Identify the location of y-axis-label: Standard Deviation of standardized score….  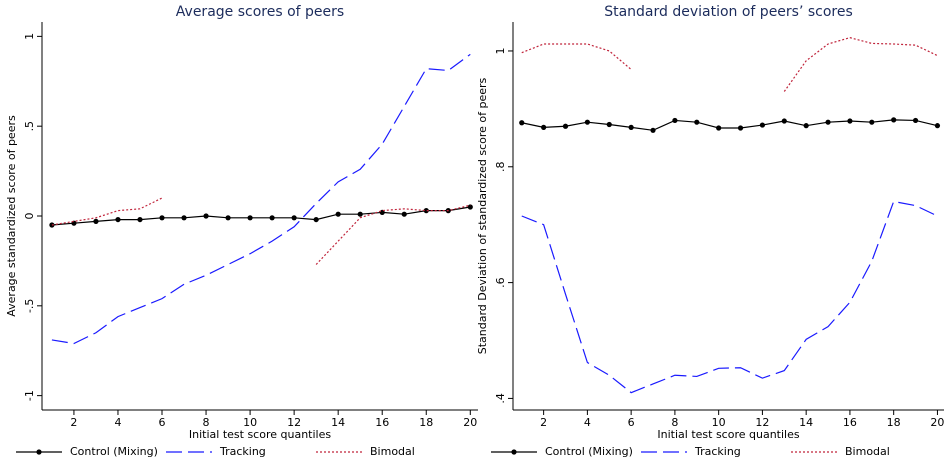
(482, 215).